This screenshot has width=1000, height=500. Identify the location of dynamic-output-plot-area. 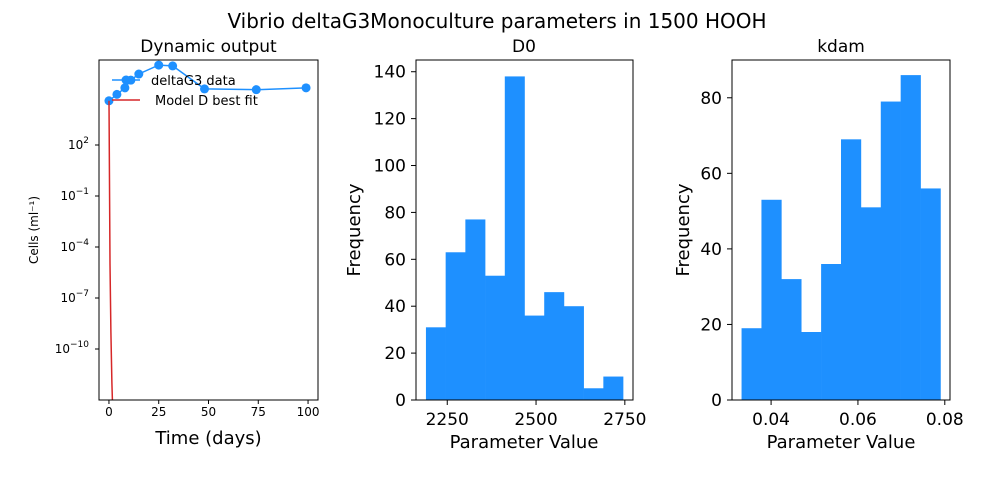
(207, 230).